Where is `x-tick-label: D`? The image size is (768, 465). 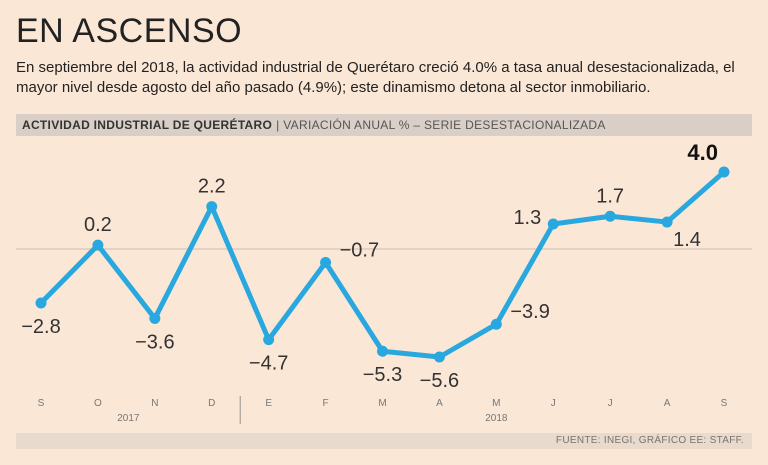
x-tick-label: D is located at coordinates (211, 403).